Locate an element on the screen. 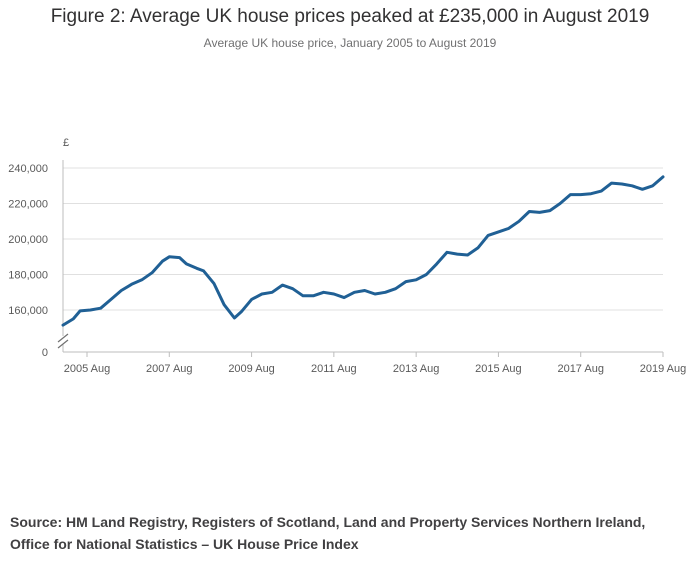 This screenshot has height=574, width=700. x-tick-label: 2013 Aug is located at coordinates (416, 369).